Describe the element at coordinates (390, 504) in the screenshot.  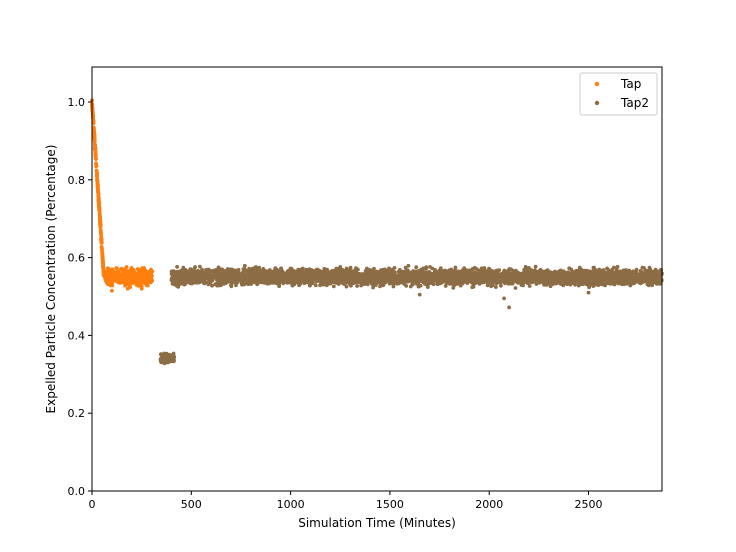
I see `x-tick-label: 1500` at that location.